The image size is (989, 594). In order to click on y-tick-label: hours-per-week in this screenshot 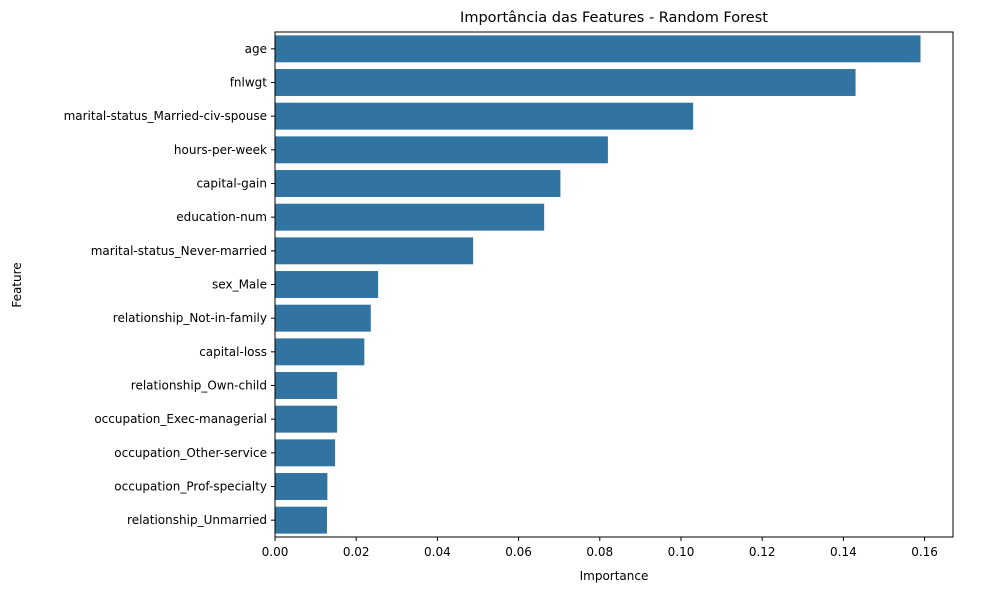, I will do `click(220, 150)`.